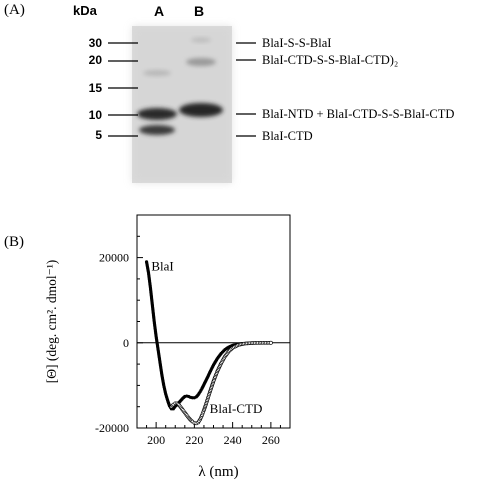 Image resolution: width=484 pixels, height=488 pixels. I want to click on data-point, so click(270, 342).